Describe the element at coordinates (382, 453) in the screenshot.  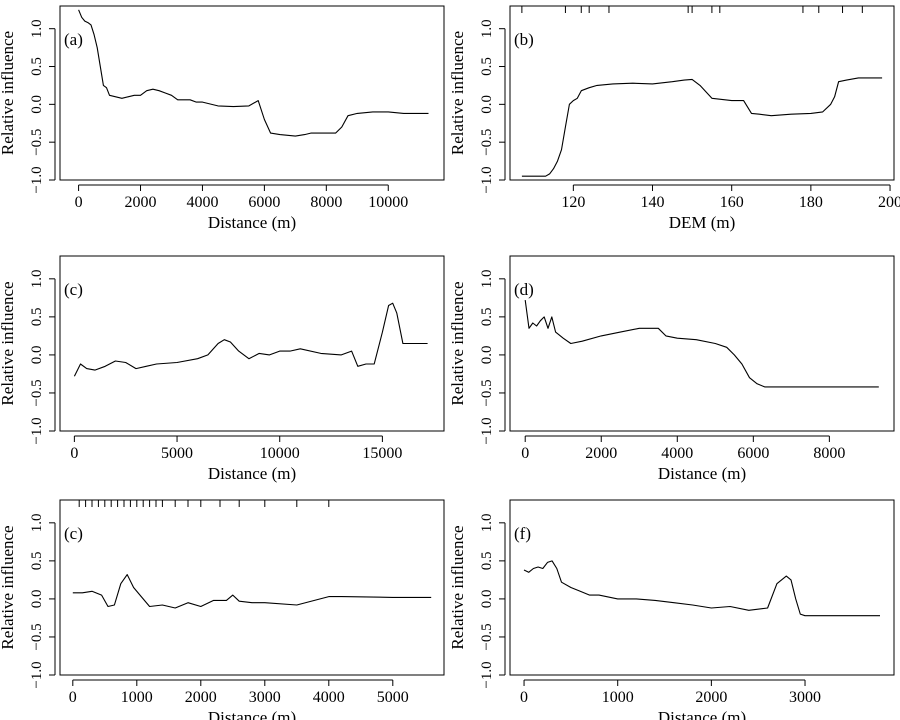
I see `x-tick-label: 15000` at that location.